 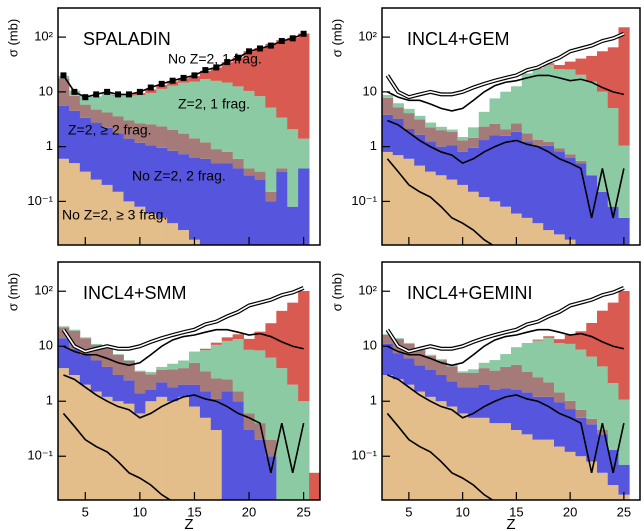 I want to click on y-tick-label: 10², so click(x=43, y=36).